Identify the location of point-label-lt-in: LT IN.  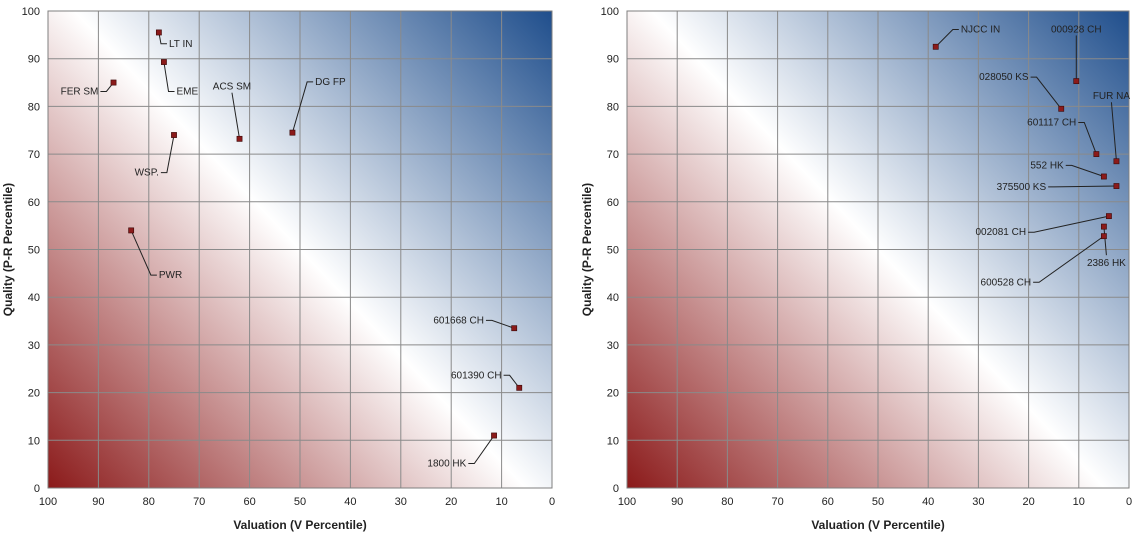
(181, 44).